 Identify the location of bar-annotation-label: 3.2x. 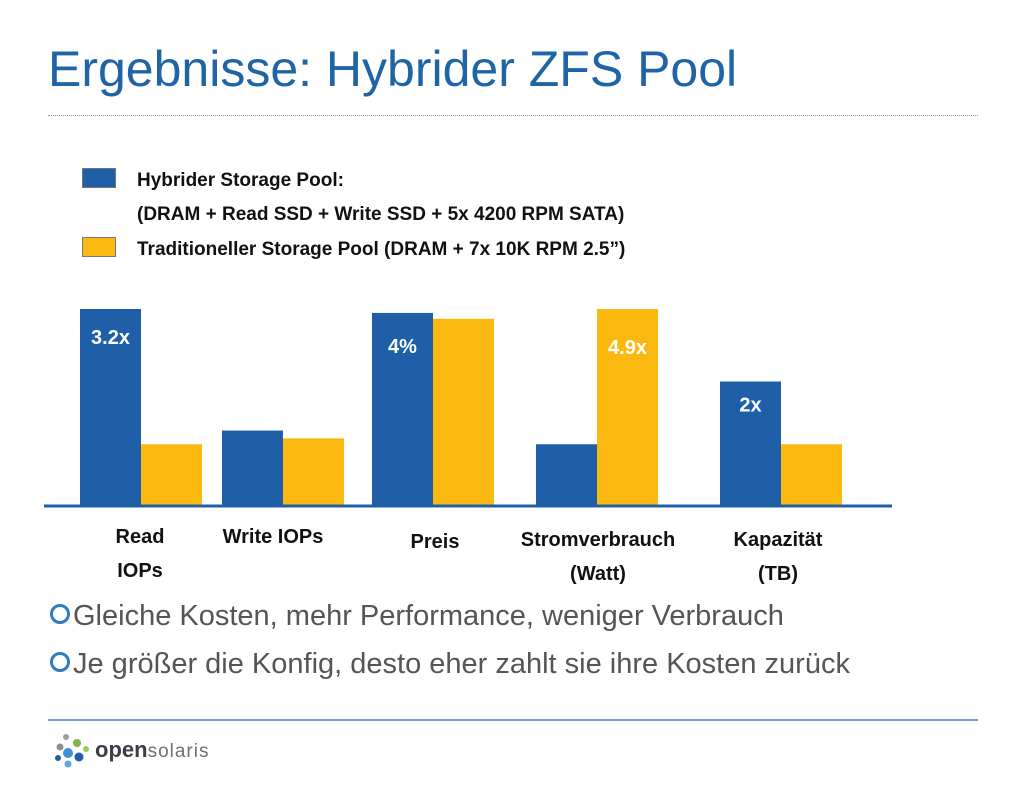
(110, 338).